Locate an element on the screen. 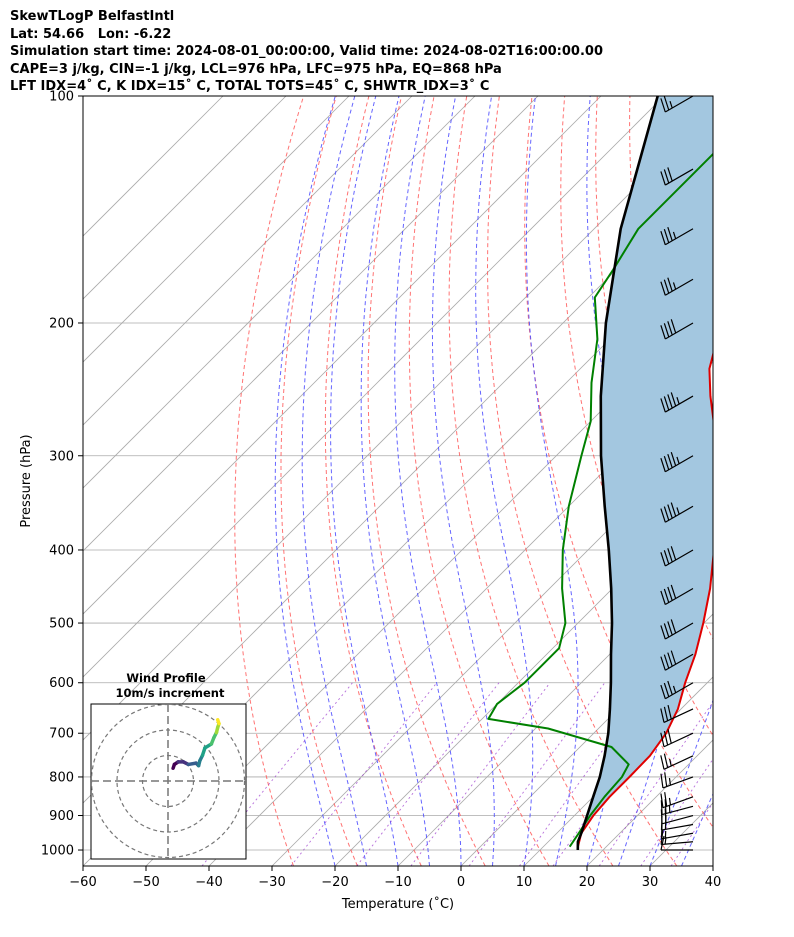 Image resolution: width=794 pixels, height=937 pixels. wind-barbs is located at coordinates (677, 473).